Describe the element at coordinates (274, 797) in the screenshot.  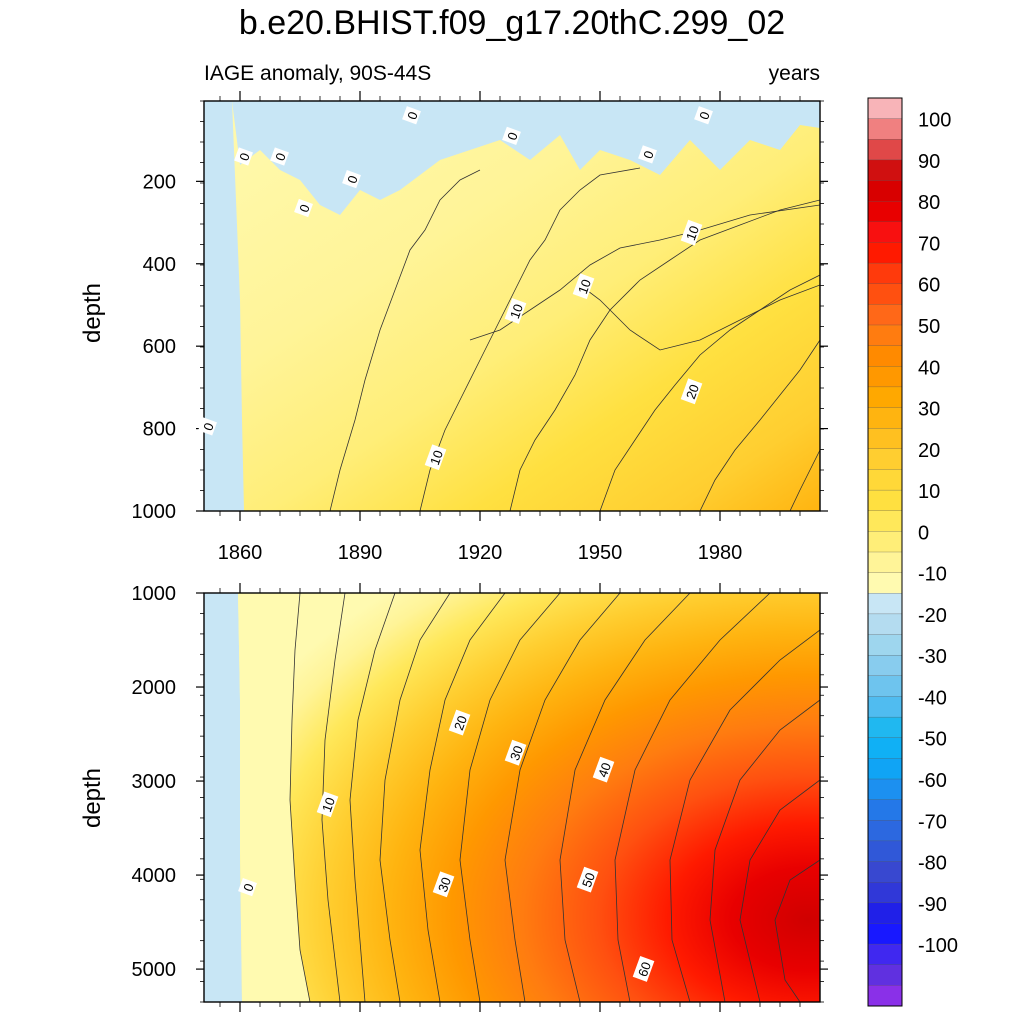
I see `lower-near-zero-region` at that location.